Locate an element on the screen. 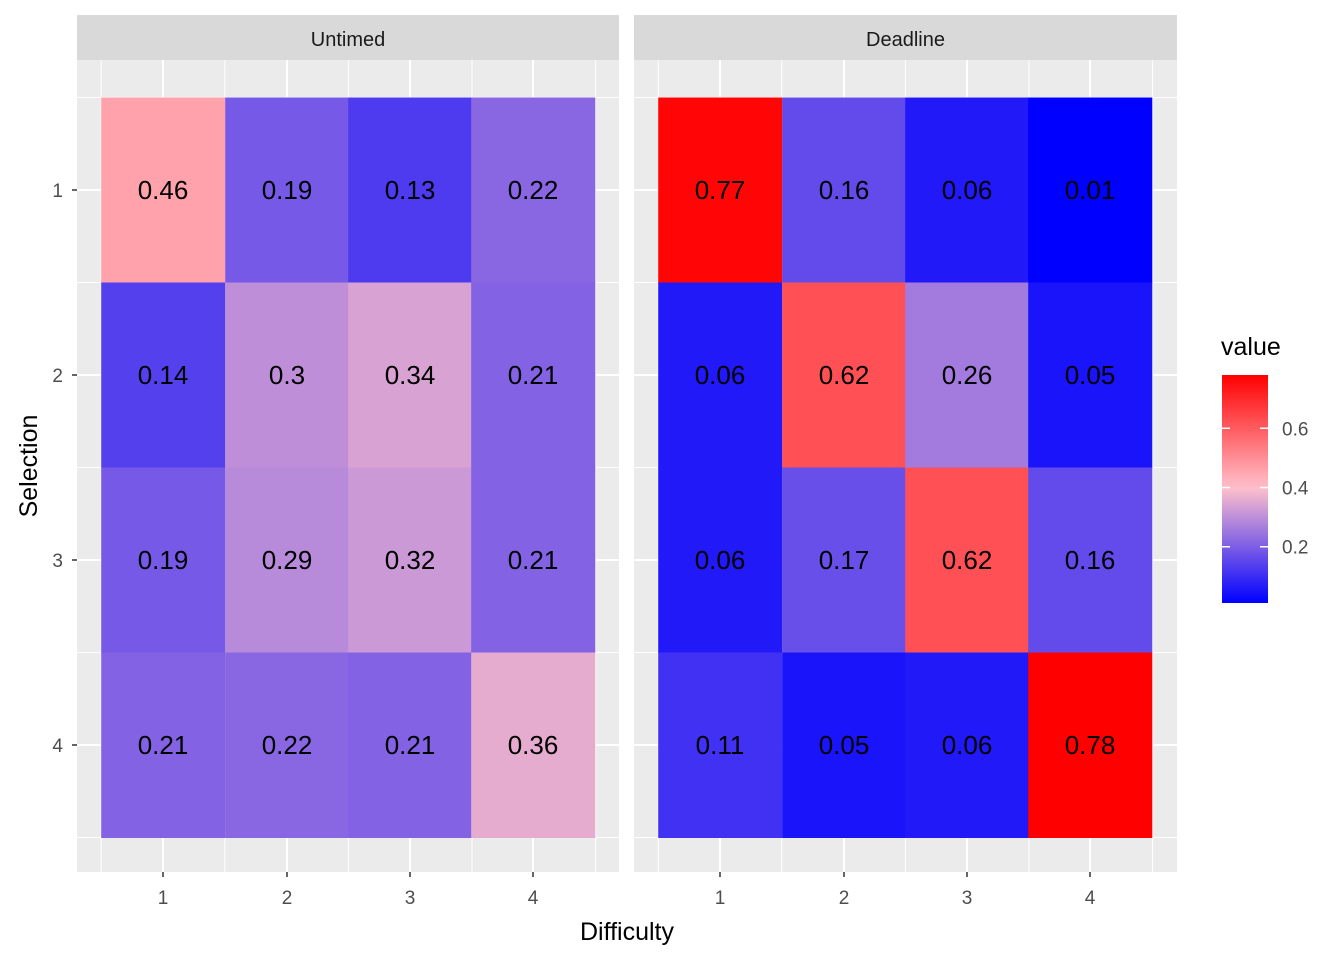  y-tick-label: 4 is located at coordinates (57, 746).